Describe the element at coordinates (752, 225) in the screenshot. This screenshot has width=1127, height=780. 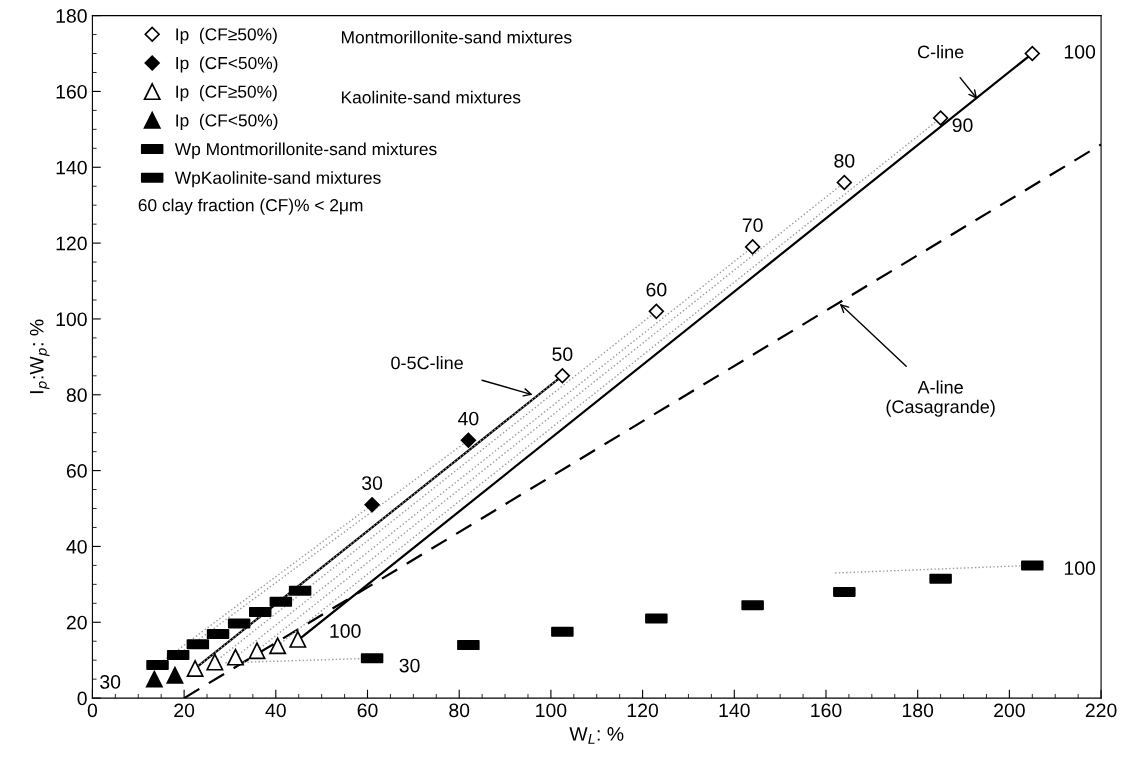
I see `annotation: 70` at that location.